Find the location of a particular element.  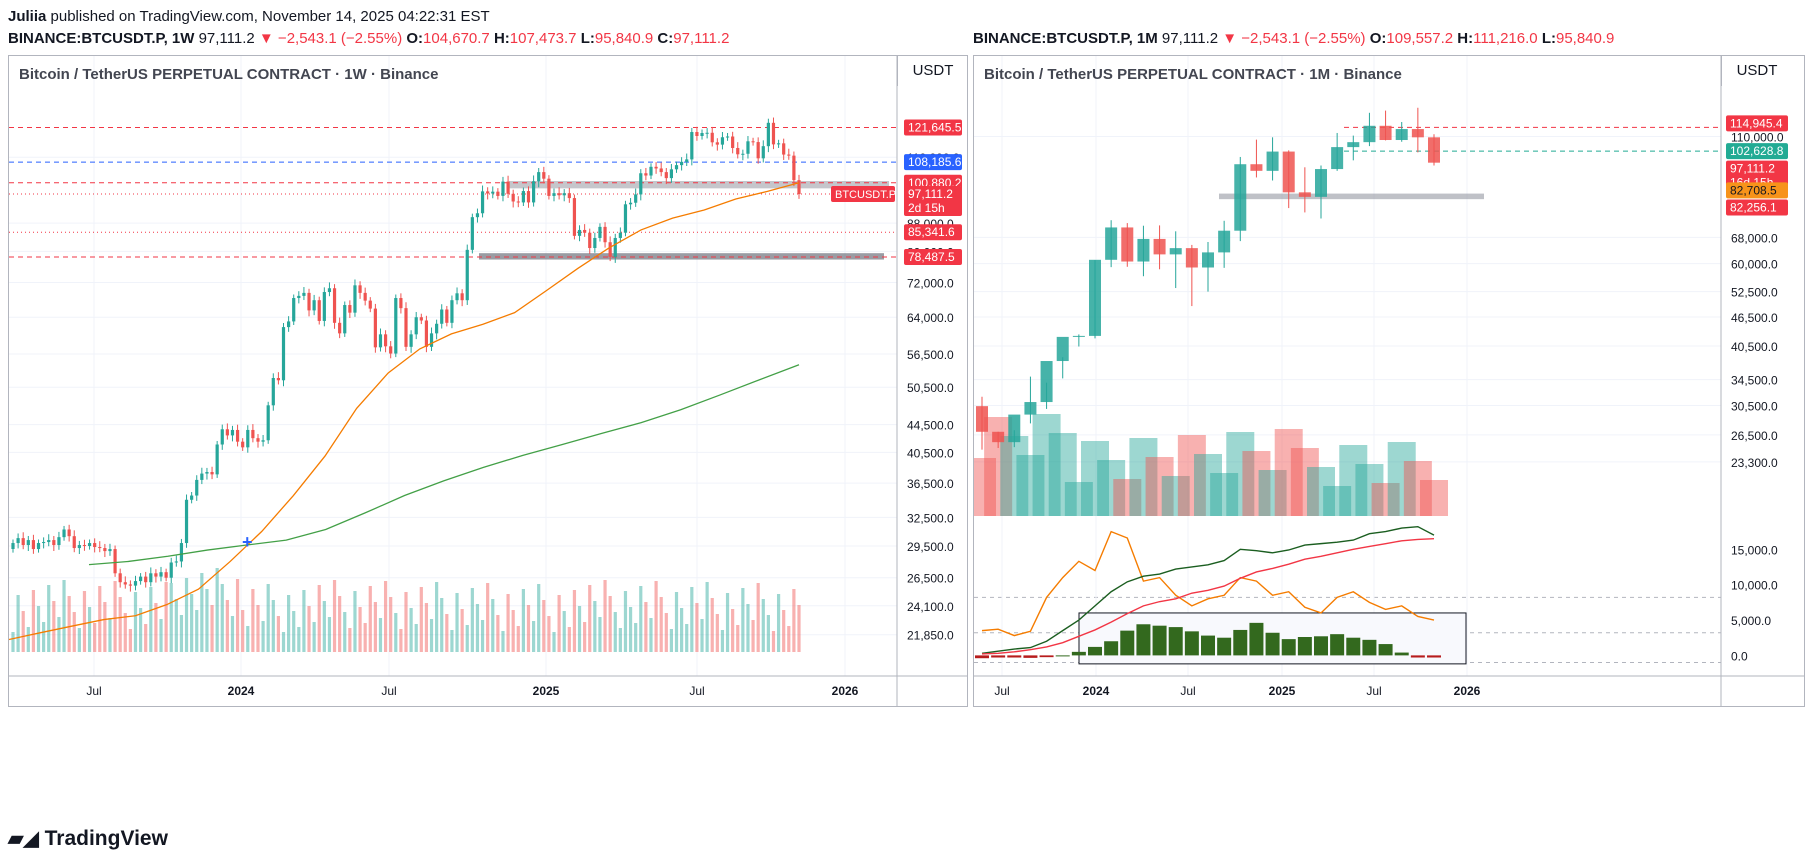

x-tick-label: 2025 is located at coordinates (546, 691).